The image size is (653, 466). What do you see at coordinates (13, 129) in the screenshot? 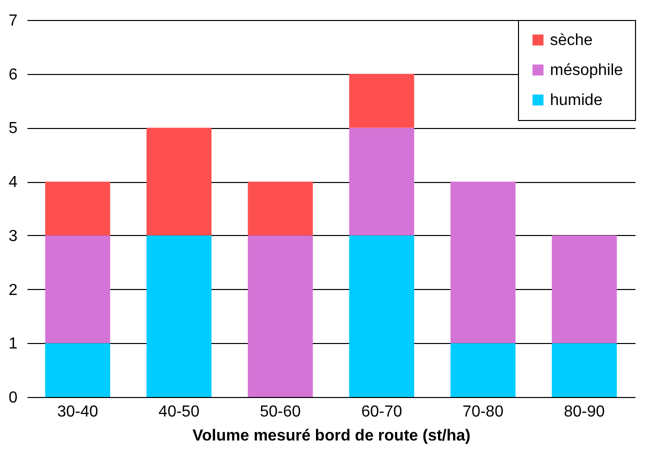
I see `y-tick-label: 5` at bounding box center [13, 129].